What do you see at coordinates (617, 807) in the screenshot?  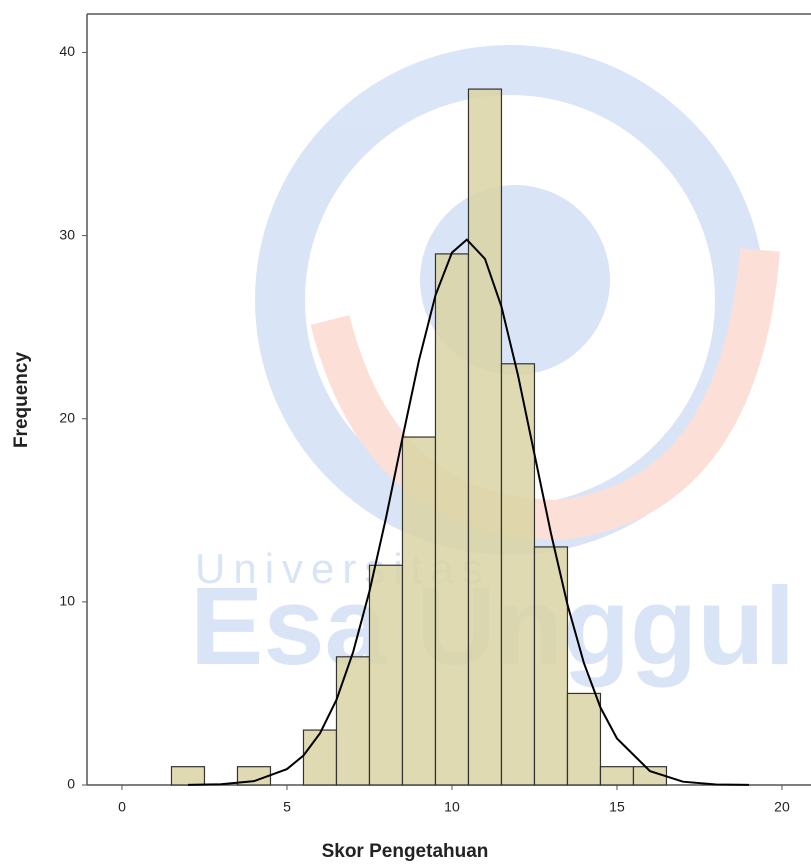 I see `x-tick-label: 15` at bounding box center [617, 807].